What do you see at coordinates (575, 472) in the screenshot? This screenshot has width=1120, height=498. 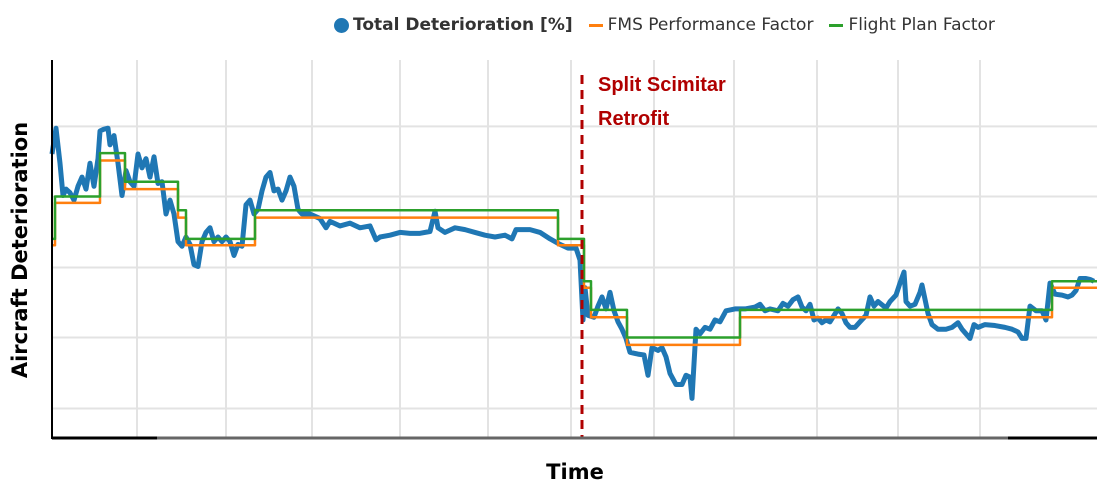 I see `x-axis-label: Time` at bounding box center [575, 472].